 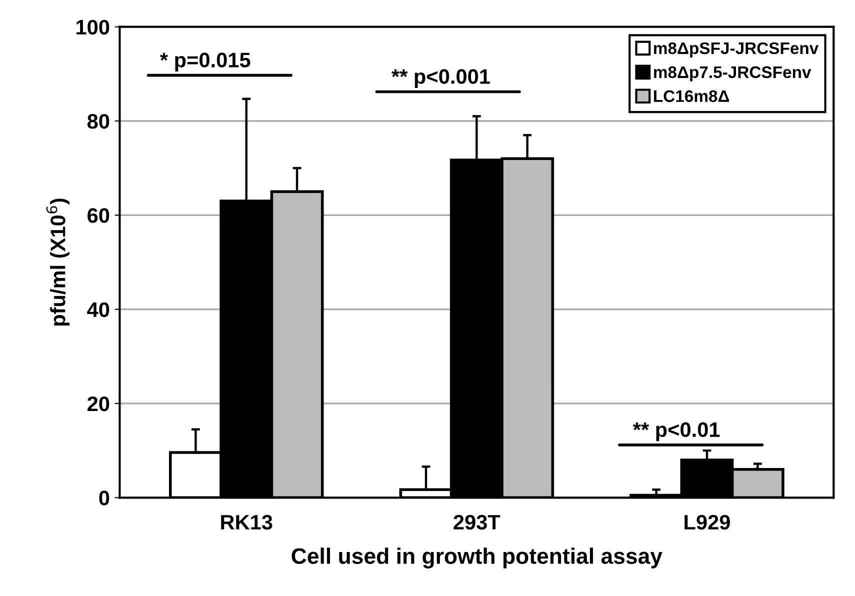 I want to click on y-tick-label: 0, so click(x=104, y=498).